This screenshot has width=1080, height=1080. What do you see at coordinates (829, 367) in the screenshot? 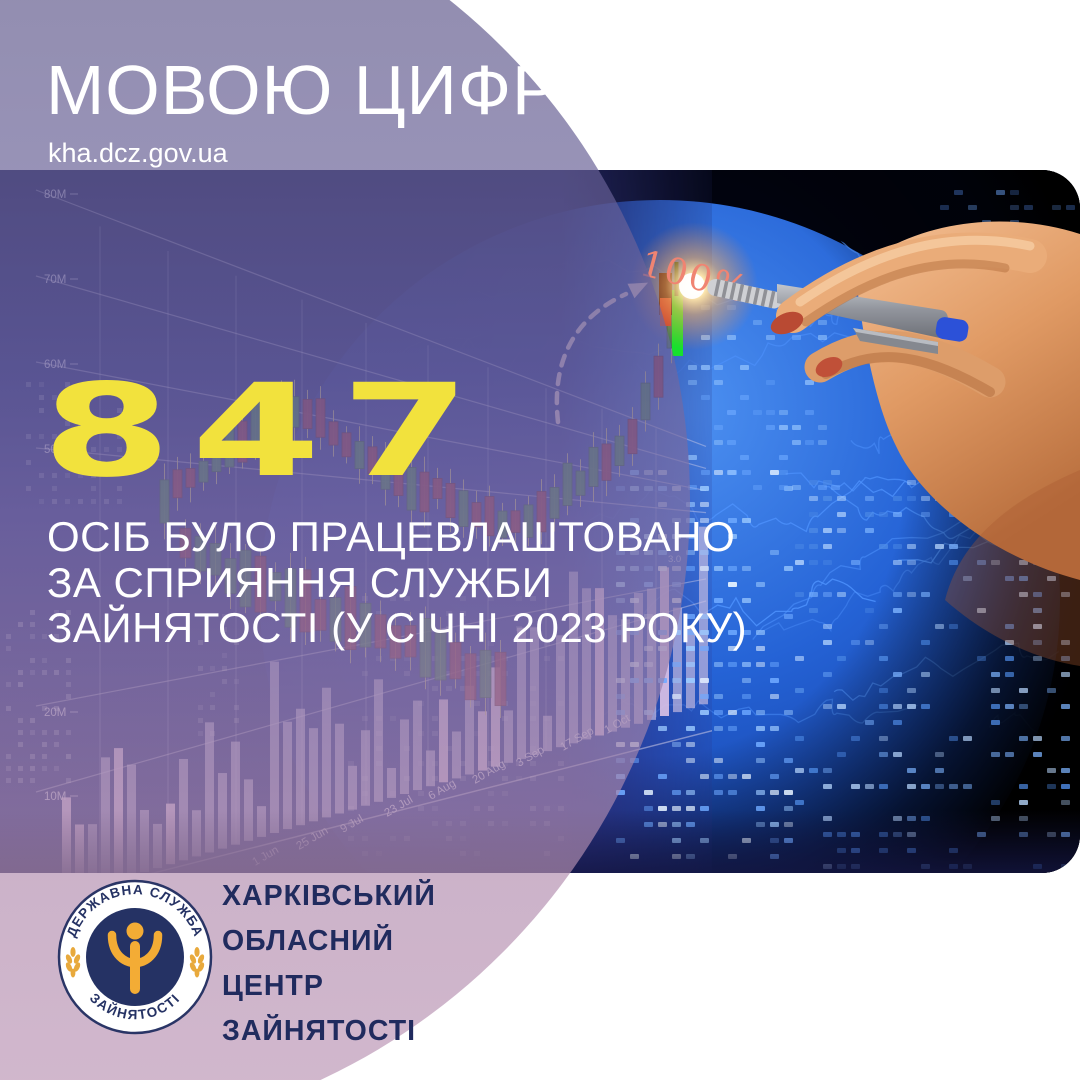
I see `middle-finger-nail` at bounding box center [829, 367].